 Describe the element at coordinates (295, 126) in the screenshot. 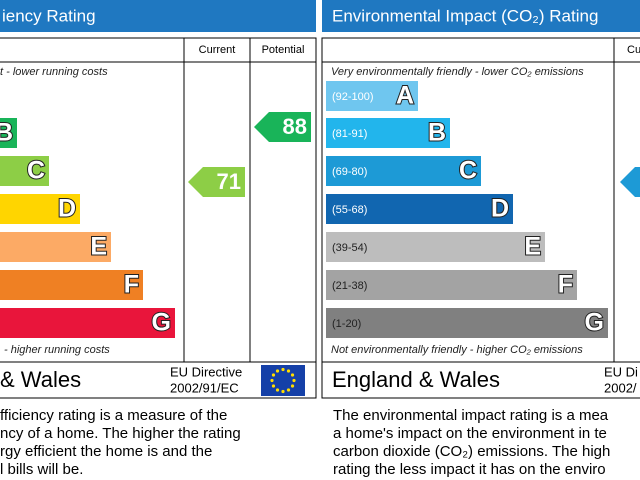

I see `potential-arrow-value: 88` at that location.